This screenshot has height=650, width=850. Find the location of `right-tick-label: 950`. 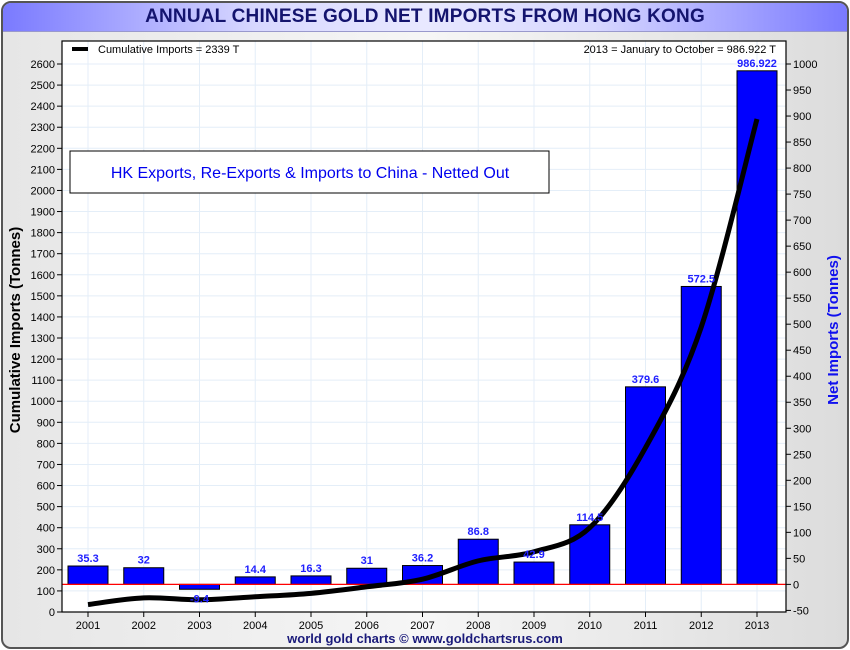

right-tick-label: 950 is located at coordinates (802, 91).